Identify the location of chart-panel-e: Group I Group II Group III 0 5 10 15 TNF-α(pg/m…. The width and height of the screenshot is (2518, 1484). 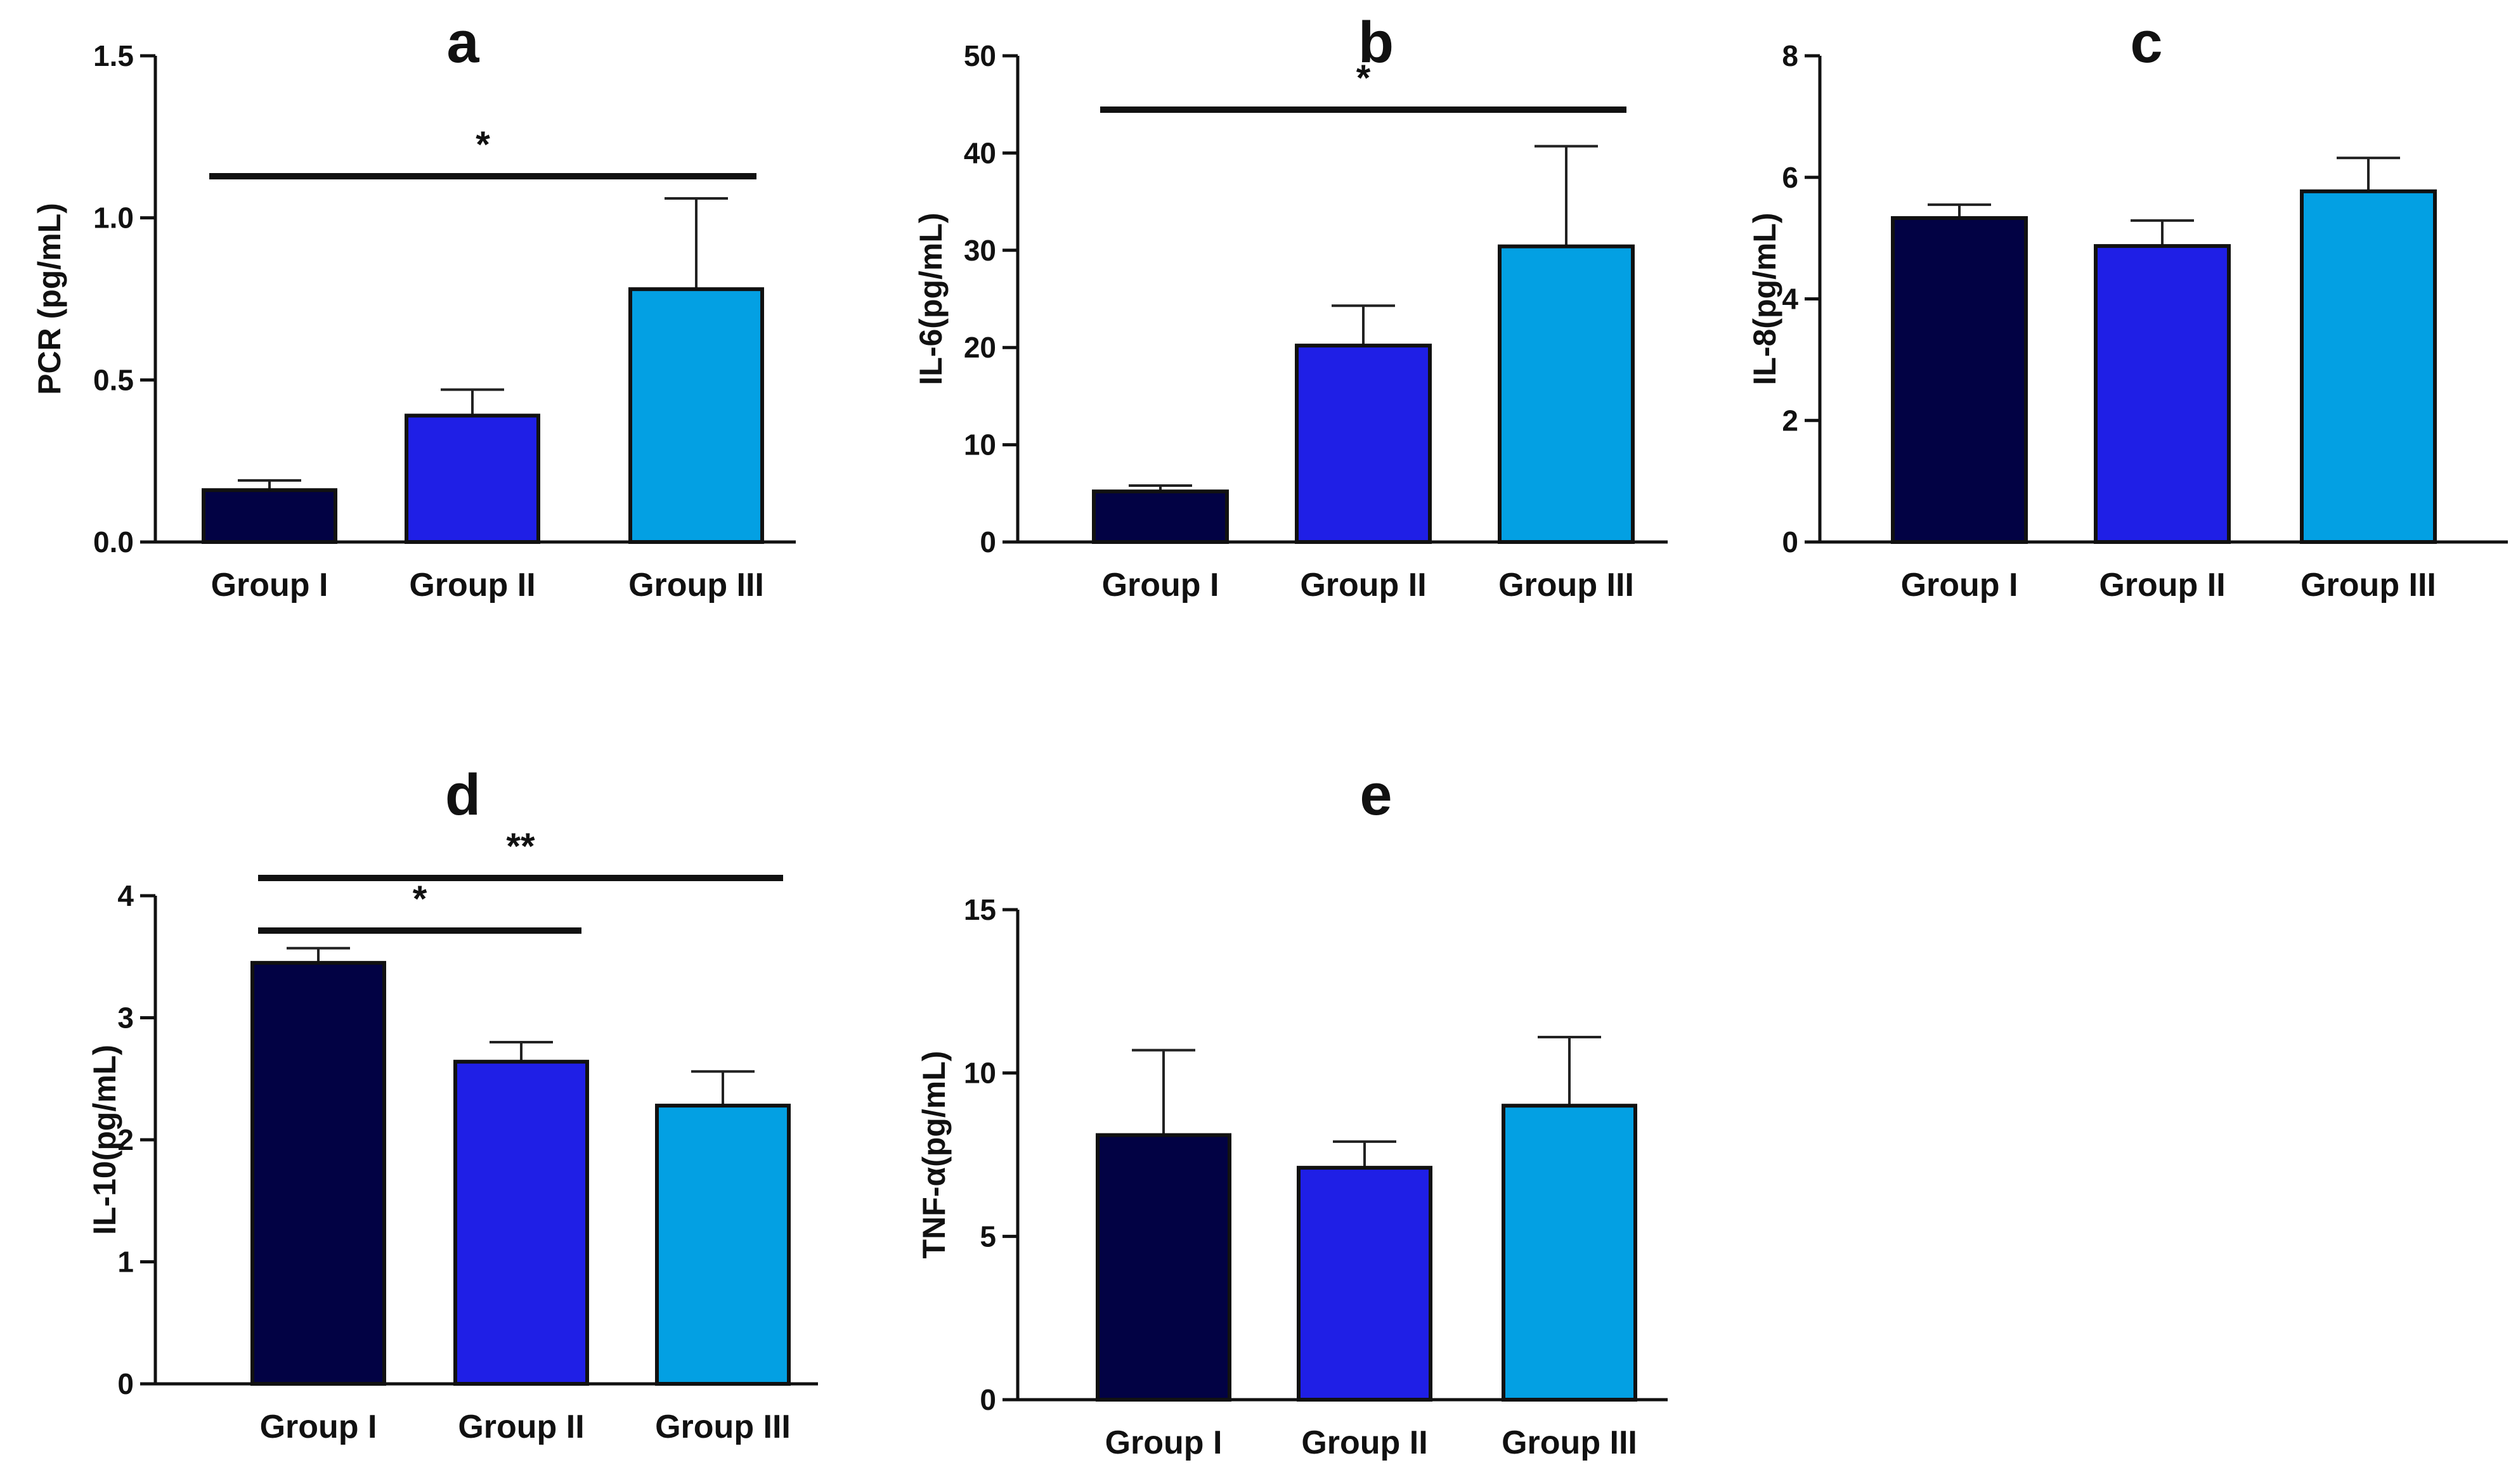
(1292, 1112).